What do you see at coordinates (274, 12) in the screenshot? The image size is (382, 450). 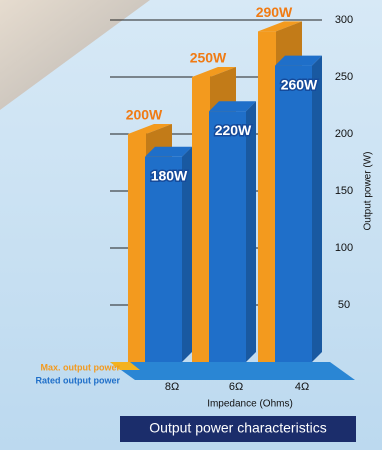 I see `value-label: 290W` at bounding box center [274, 12].